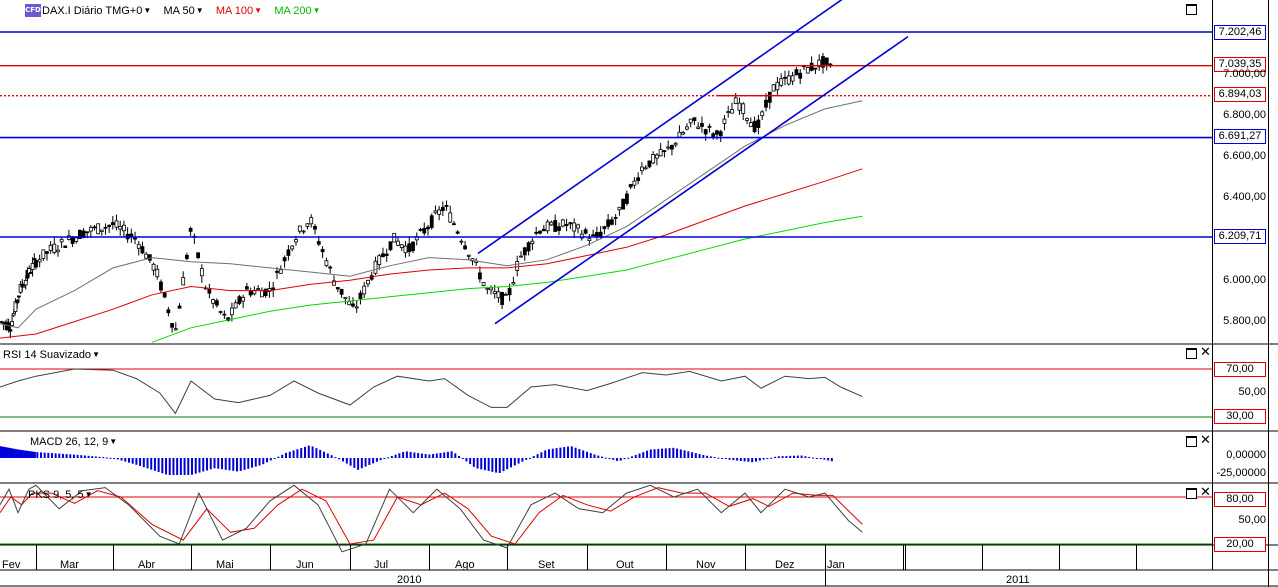 The image size is (1278, 587). What do you see at coordinates (836, 565) in the screenshot?
I see `month-label: Jan` at bounding box center [836, 565].